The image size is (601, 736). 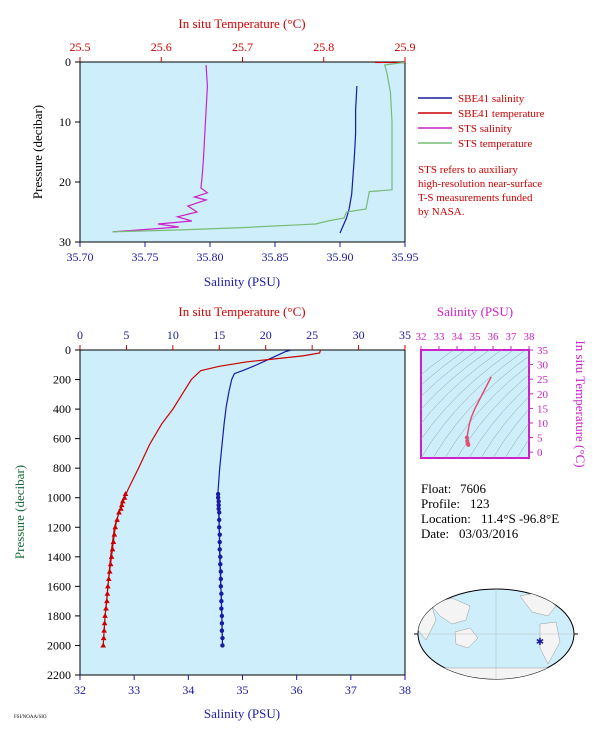 I want to click on ts-salinity-tick-label: 37, so click(x=512, y=337).